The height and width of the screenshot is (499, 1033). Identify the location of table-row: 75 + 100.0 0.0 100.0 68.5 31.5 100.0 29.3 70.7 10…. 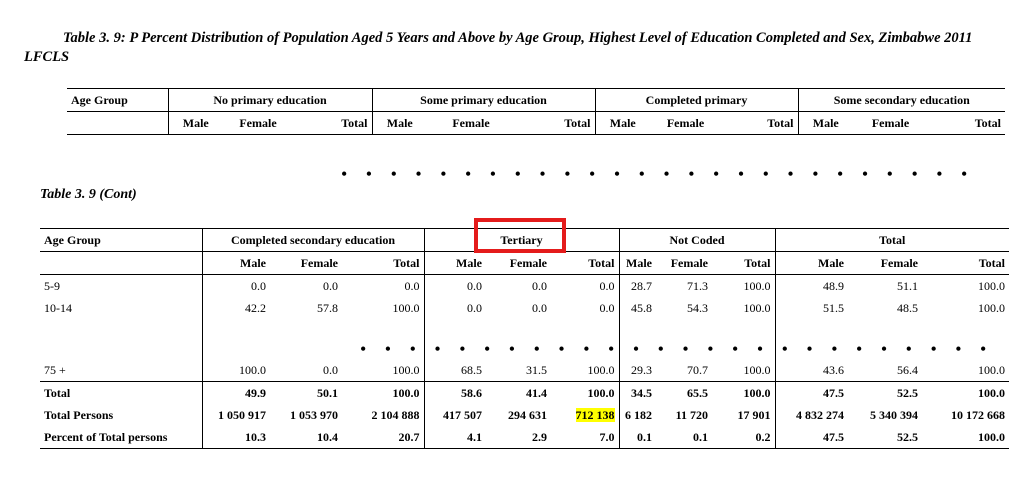
(524, 370).